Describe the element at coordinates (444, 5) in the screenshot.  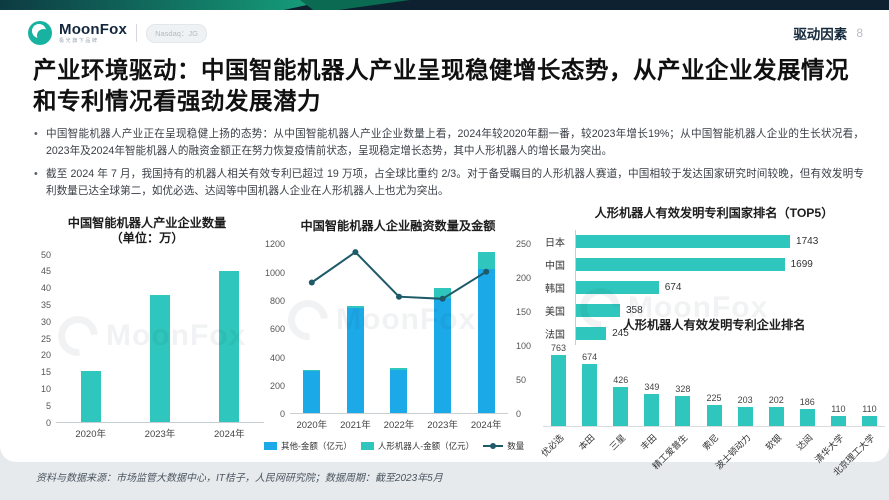
I see `top-decoration-bar` at that location.